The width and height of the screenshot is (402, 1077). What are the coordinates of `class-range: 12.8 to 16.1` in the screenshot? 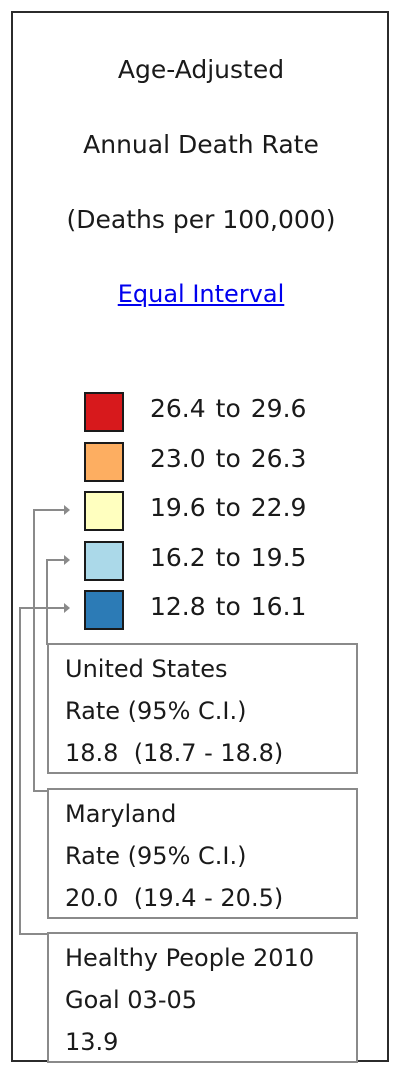 It's located at (228, 606).